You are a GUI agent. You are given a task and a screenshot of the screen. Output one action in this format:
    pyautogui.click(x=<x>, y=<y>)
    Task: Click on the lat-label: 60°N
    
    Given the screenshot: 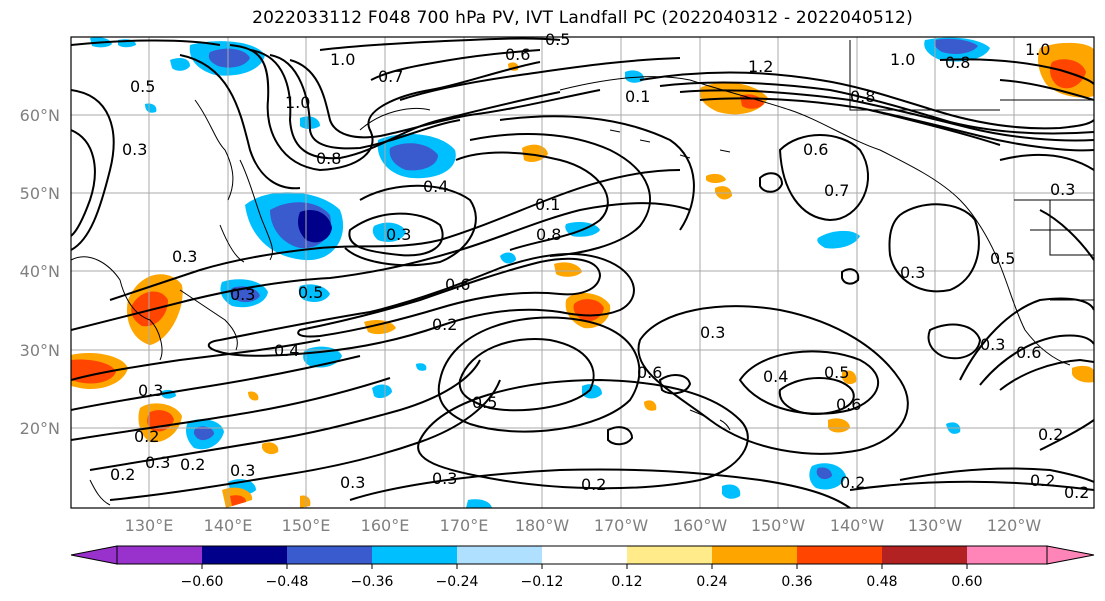 What is the action you would take?
    pyautogui.click(x=40, y=115)
    